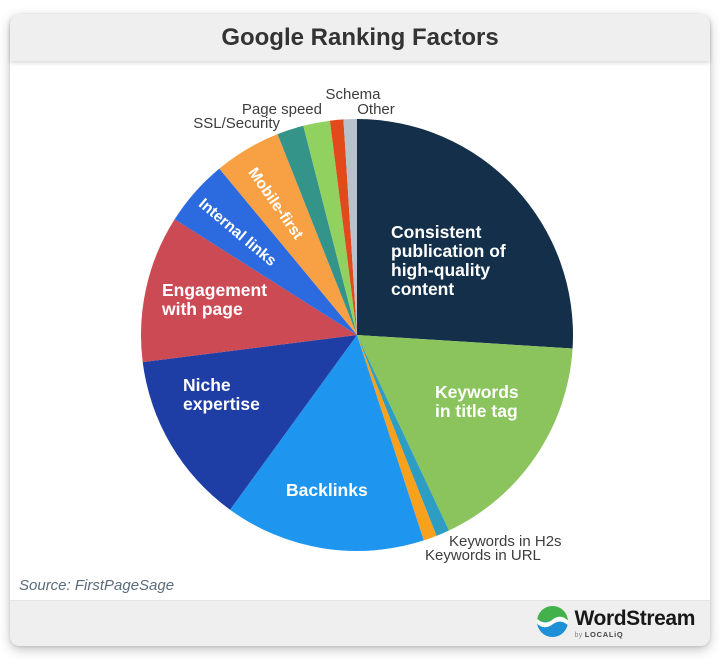  I want to click on pie-slice-ssl-security, so click(317, 230).